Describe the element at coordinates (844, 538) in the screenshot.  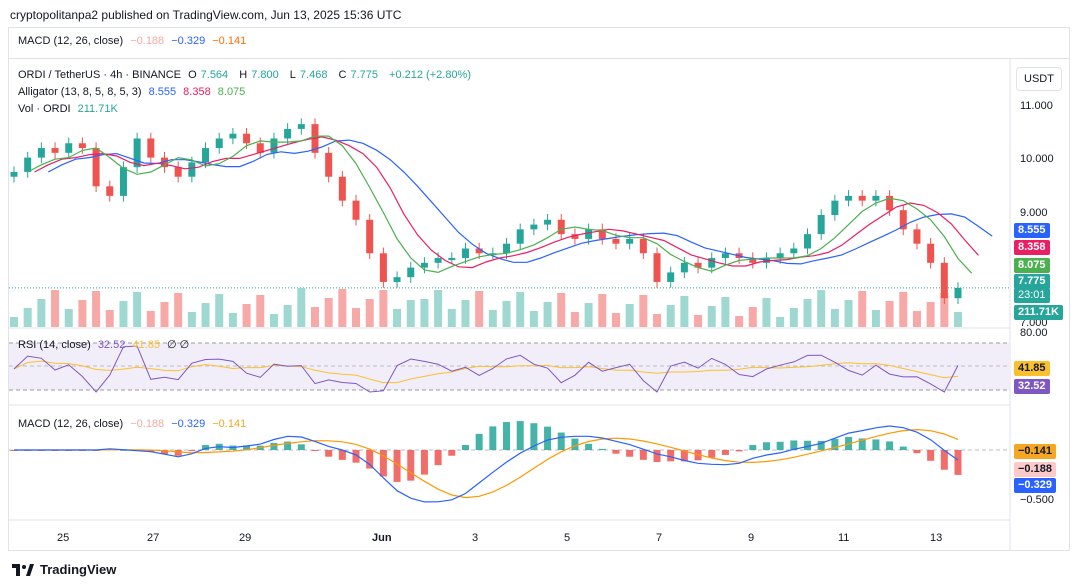
I see `x-label-11: 11` at that location.